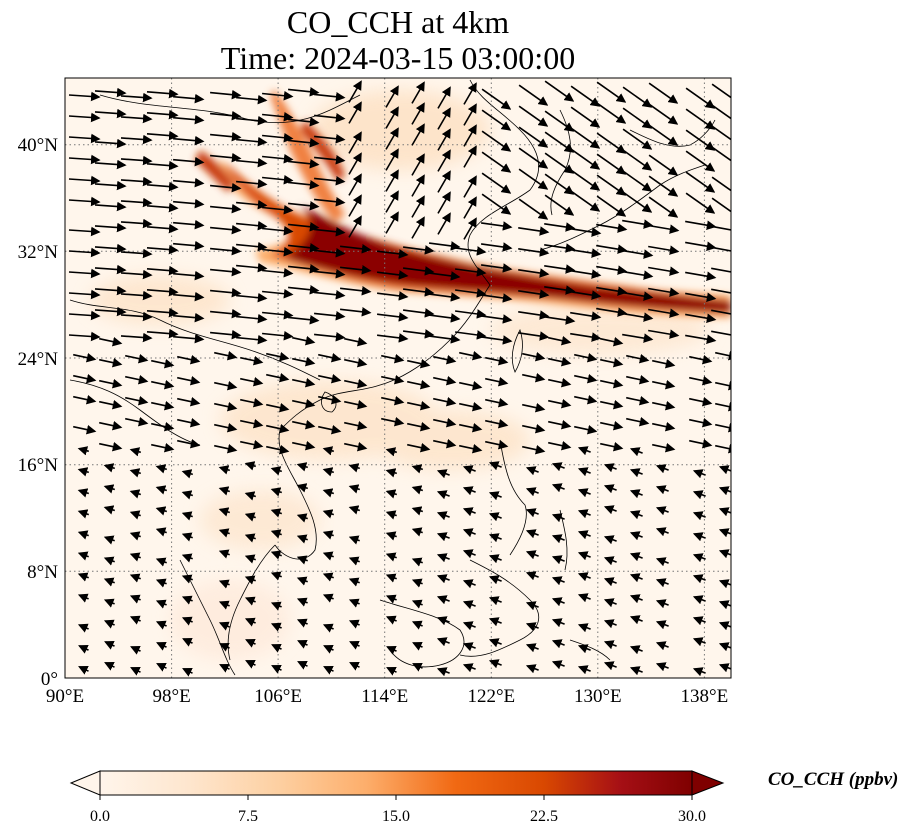  I want to click on lon-tick-label: 130°E, so click(598, 696).